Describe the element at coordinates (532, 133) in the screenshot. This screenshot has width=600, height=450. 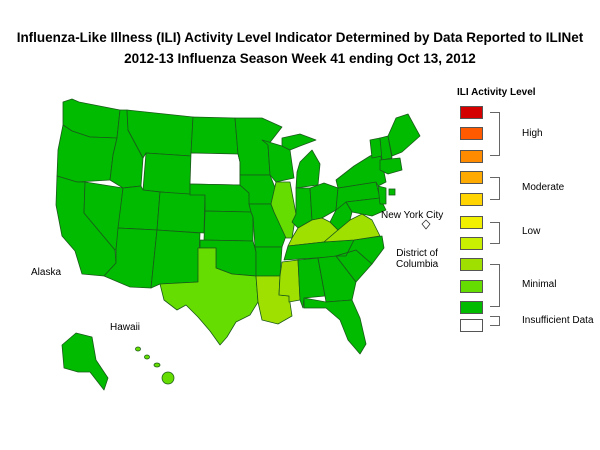
I see `legend-label-high: High` at that location.